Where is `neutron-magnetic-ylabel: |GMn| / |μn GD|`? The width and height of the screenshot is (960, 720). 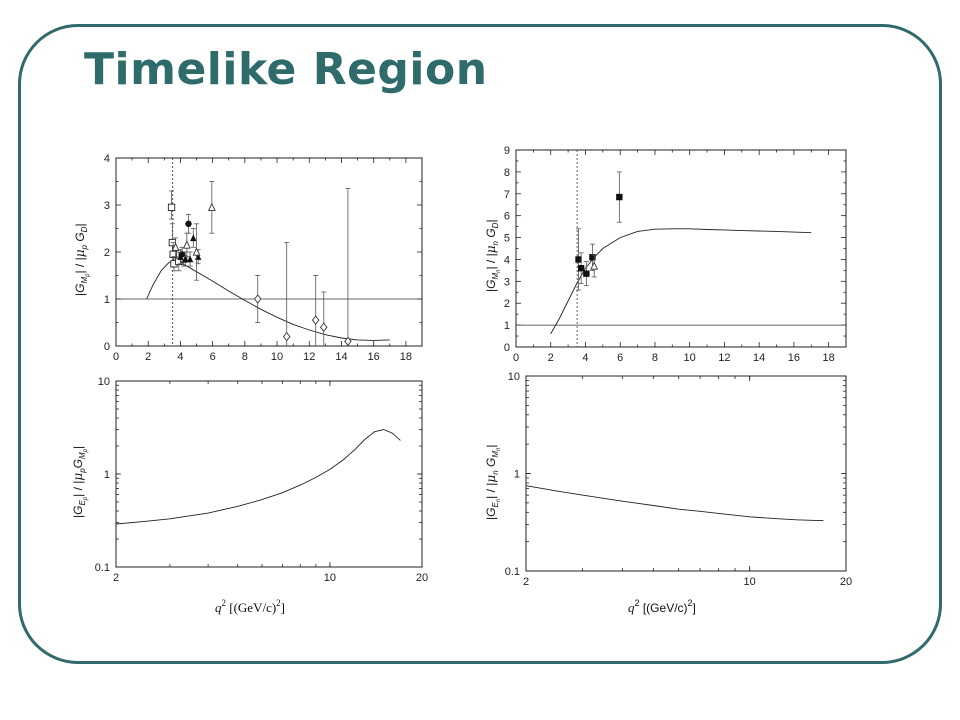 neutron-magnetic-ylabel: |GMn| / |μn GD| is located at coordinates (493, 255).